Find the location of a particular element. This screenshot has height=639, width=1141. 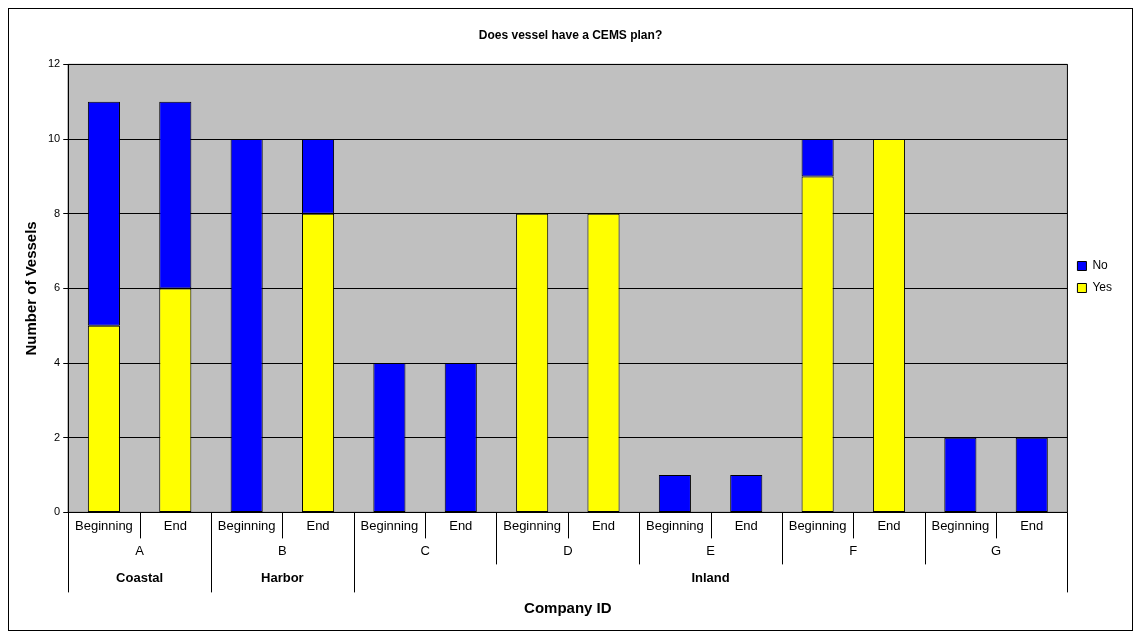

text: F is located at coordinates (853, 550).